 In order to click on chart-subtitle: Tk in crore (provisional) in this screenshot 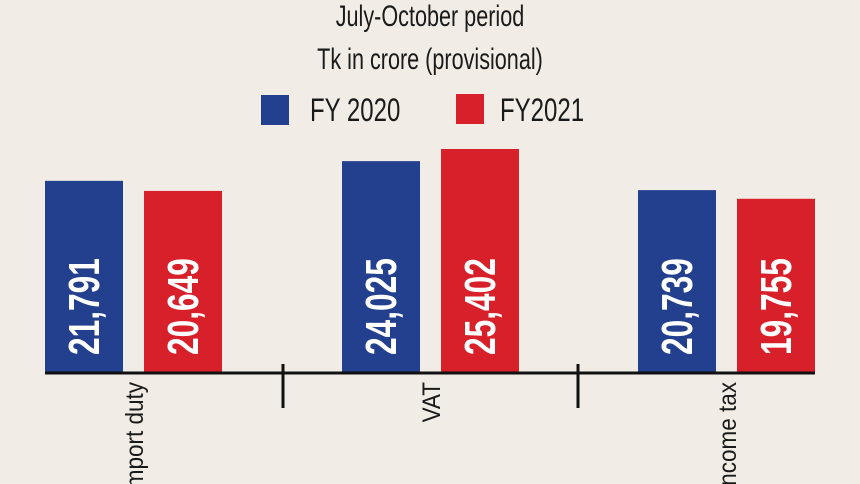, I will do `click(430, 59)`.